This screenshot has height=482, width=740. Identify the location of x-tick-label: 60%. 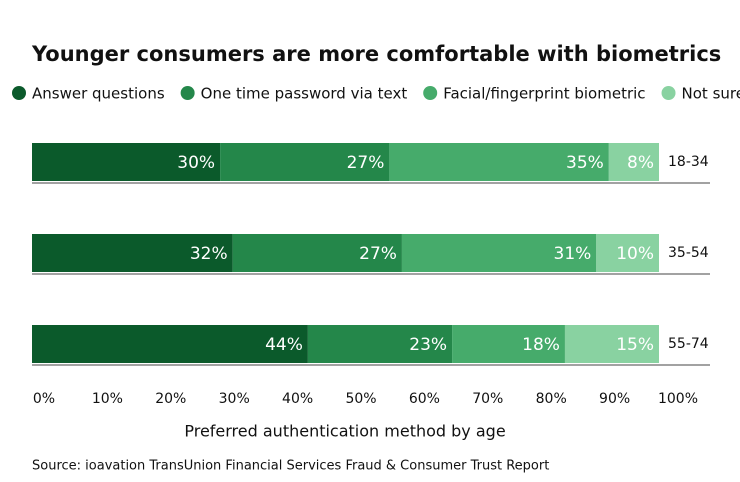
(424, 399).